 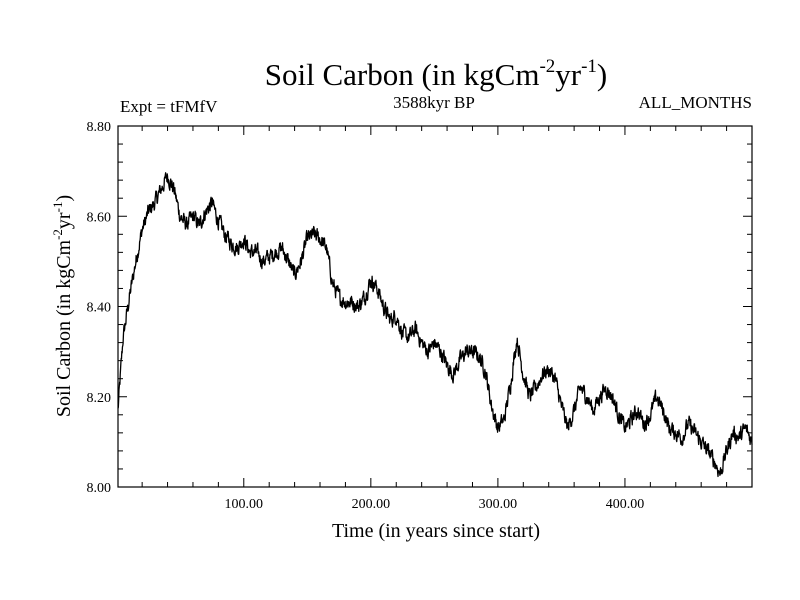 What do you see at coordinates (99, 398) in the screenshot?
I see `y-tick-label: 8.20` at bounding box center [99, 398].